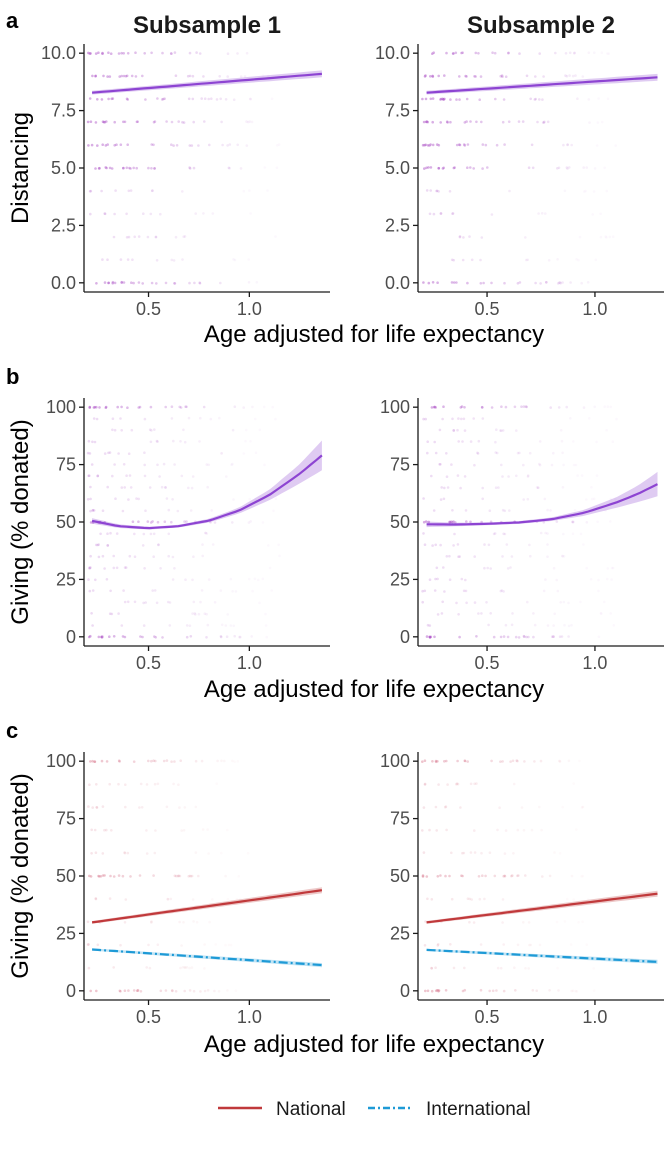  What do you see at coordinates (71, 637) in the screenshot?
I see `y-tick-label: 0` at bounding box center [71, 637].